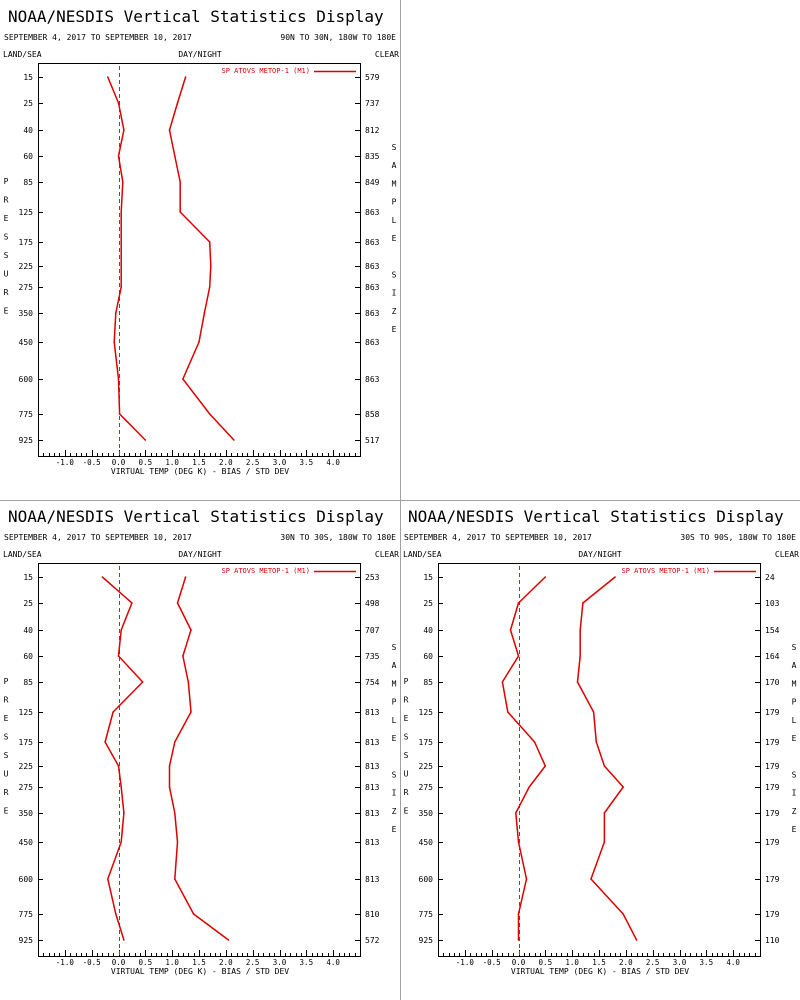  What do you see at coordinates (498, 537) in the screenshot?
I see `date-range: SEPTEMBER 4, 2017 TO SEPTEMBER 10, 2017` at bounding box center [498, 537].